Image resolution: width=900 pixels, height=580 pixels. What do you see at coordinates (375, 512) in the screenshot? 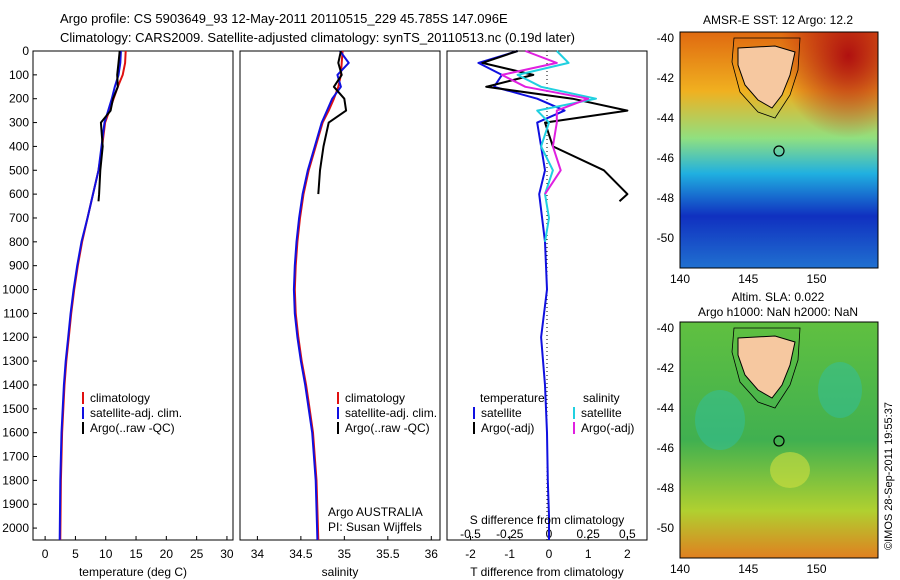
I see `argo-australia-label: Argo AUSTRALIA` at bounding box center [375, 512].